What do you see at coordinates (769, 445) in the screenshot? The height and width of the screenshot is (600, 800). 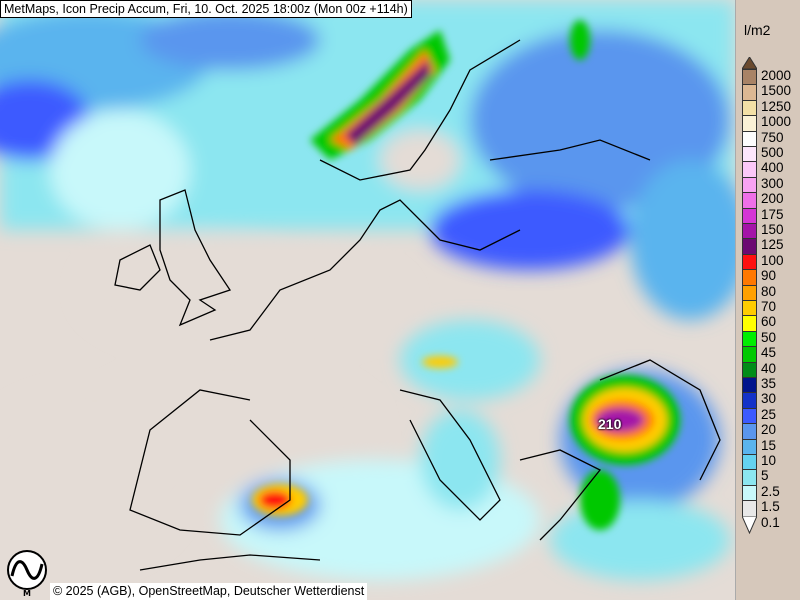 I see `legend-label: 15` at bounding box center [769, 445].